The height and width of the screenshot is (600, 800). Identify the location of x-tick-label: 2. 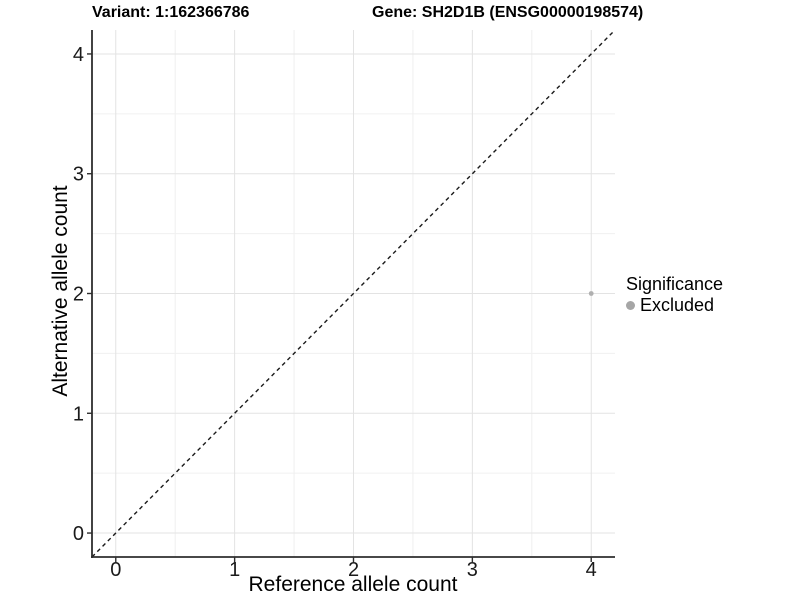
(353, 570).